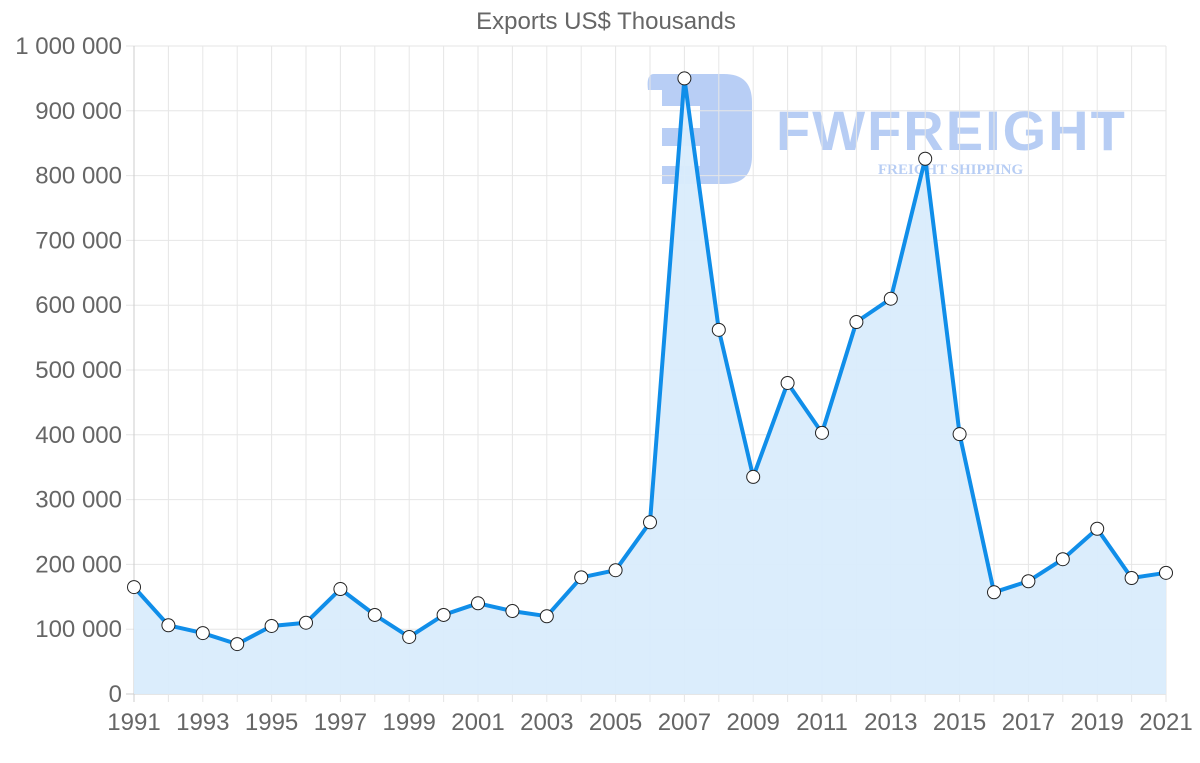 The height and width of the screenshot is (763, 1200). Describe the element at coordinates (68, 46) in the screenshot. I see `y-tick-label: 1 000 000` at that location.